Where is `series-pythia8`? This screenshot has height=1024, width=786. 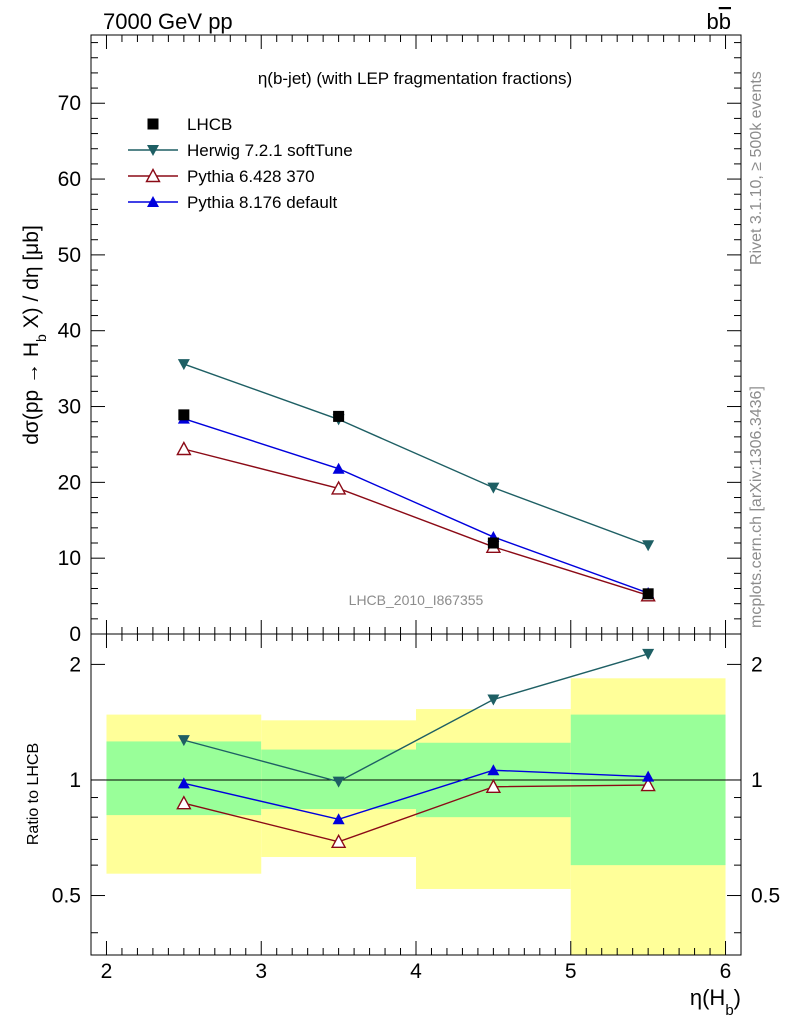
series-pythia8 is located at coordinates (416, 505).